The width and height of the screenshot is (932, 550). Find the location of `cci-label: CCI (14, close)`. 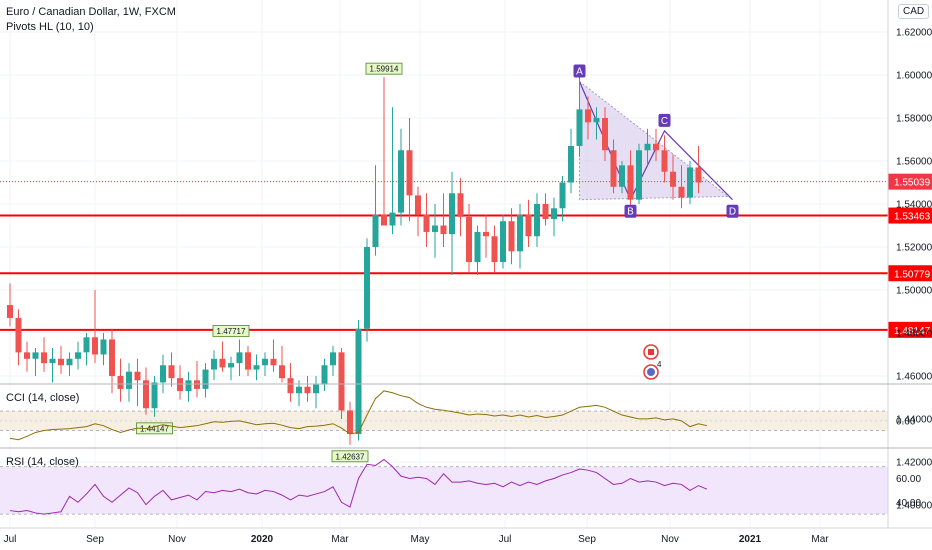

cci-label: CCI (14, close) is located at coordinates (43, 398).